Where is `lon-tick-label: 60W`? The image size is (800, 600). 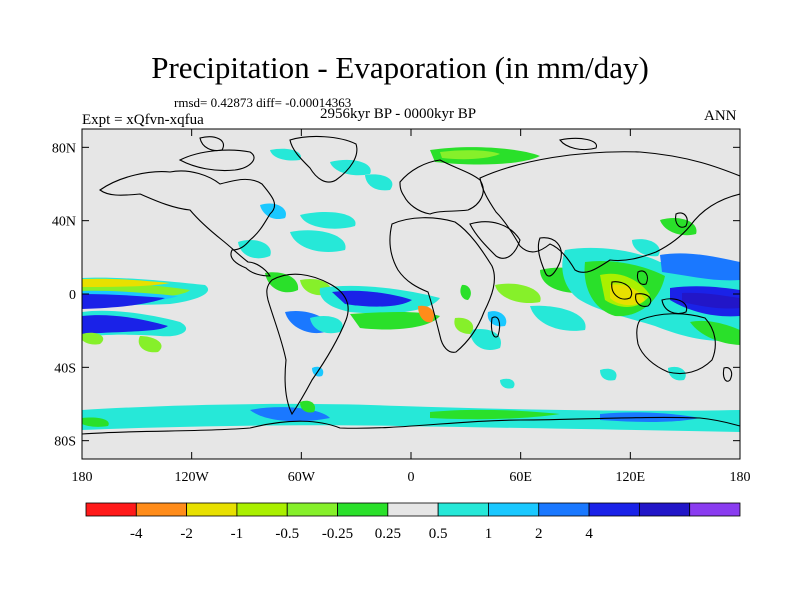
lon-tick-label: 60W is located at coordinates (302, 477).